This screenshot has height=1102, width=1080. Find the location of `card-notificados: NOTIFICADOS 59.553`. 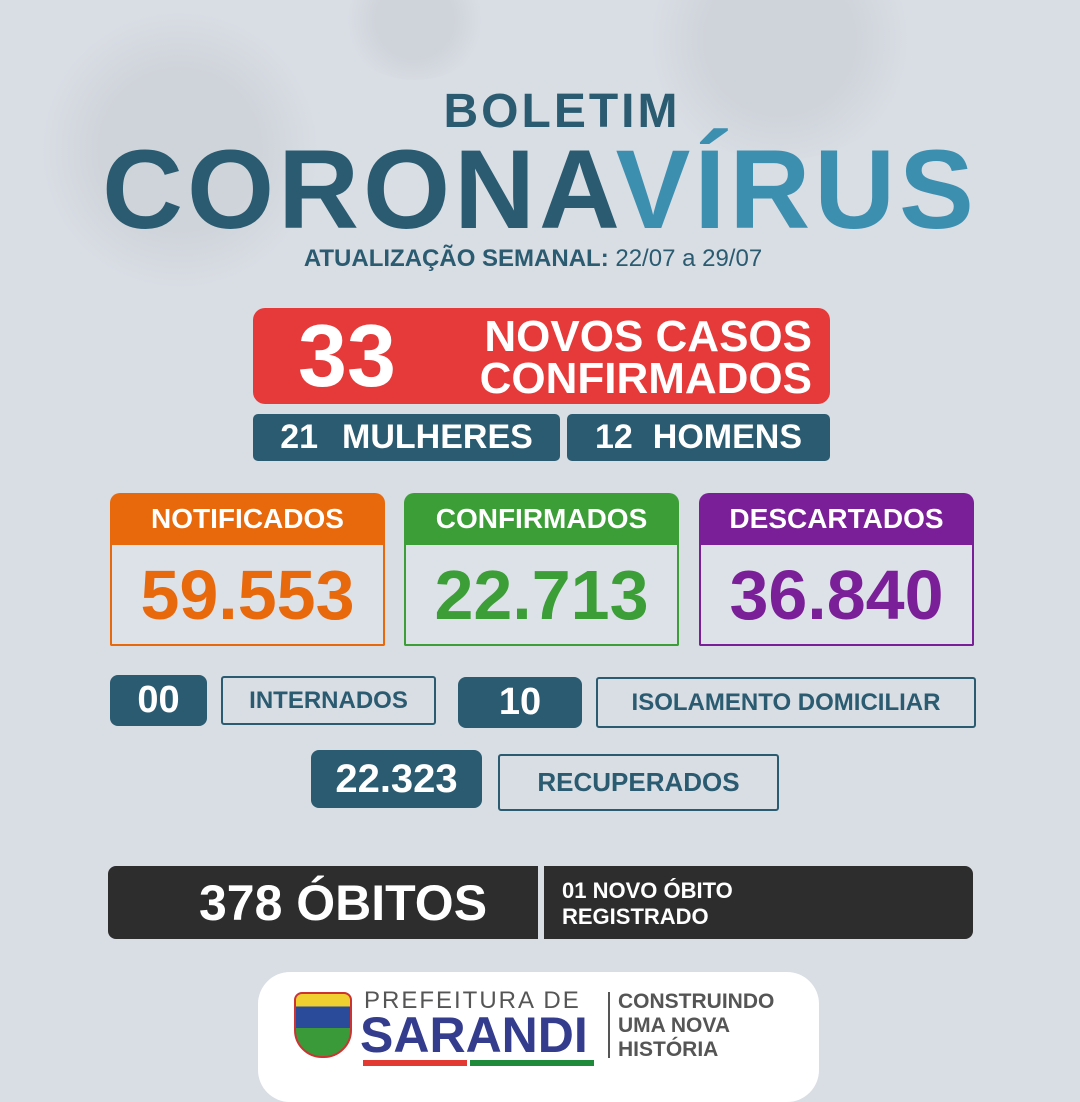

card-notificados: NOTIFICADOS 59.553 is located at coordinates (247, 569).